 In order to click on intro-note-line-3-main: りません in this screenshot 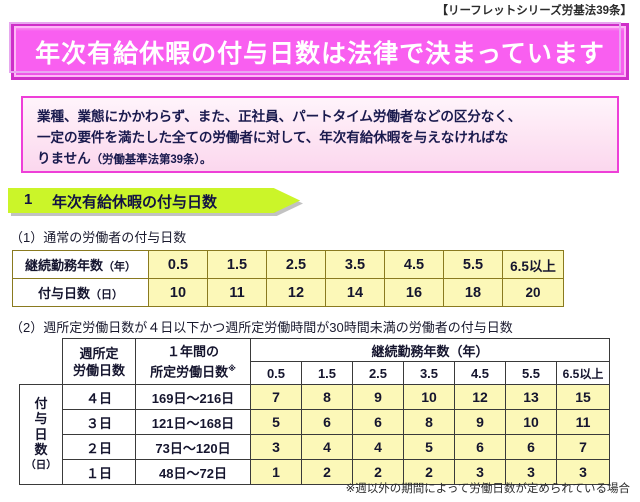, I will do `click(64, 158)`.